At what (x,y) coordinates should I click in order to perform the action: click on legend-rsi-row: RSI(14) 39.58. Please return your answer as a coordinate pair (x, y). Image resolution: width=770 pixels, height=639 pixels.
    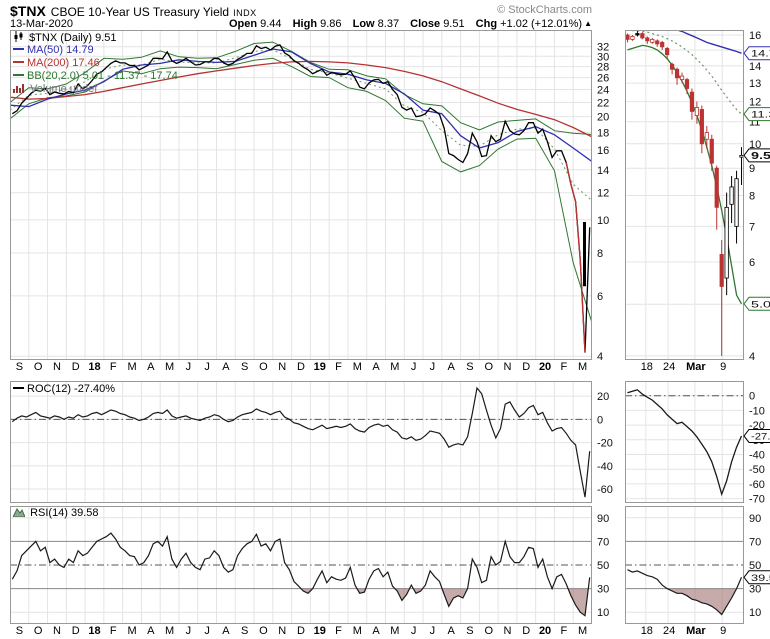
    Looking at the image, I should click on (55, 514).